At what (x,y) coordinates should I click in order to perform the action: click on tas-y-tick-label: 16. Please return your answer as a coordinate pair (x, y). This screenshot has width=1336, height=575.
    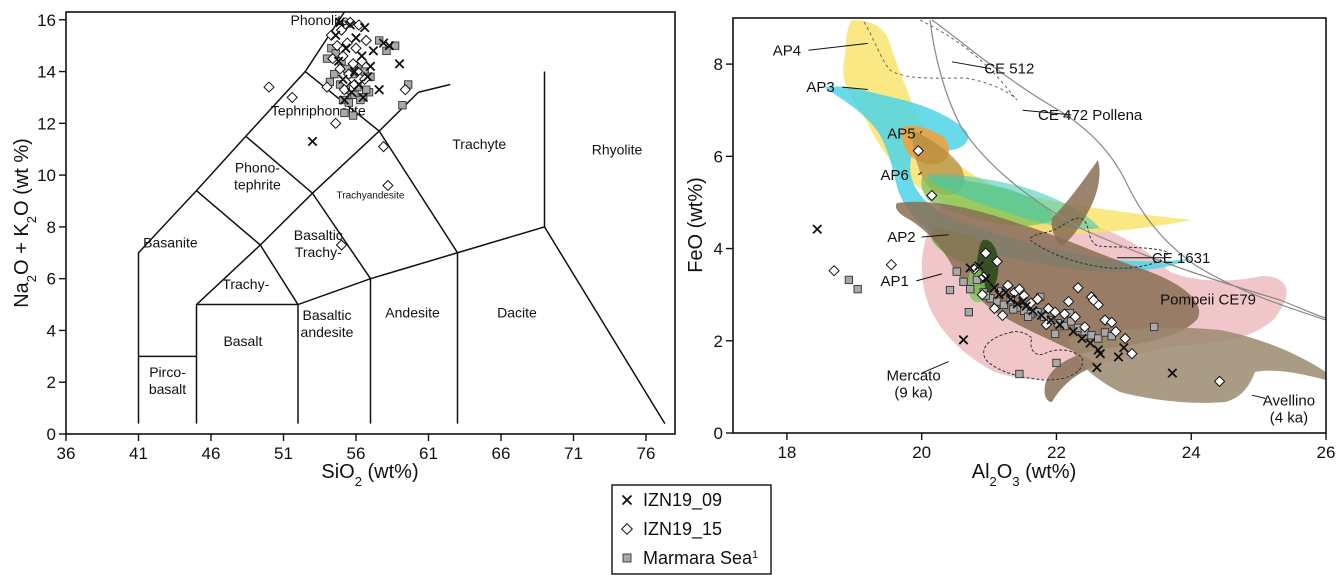
    Looking at the image, I should click on (46, 20).